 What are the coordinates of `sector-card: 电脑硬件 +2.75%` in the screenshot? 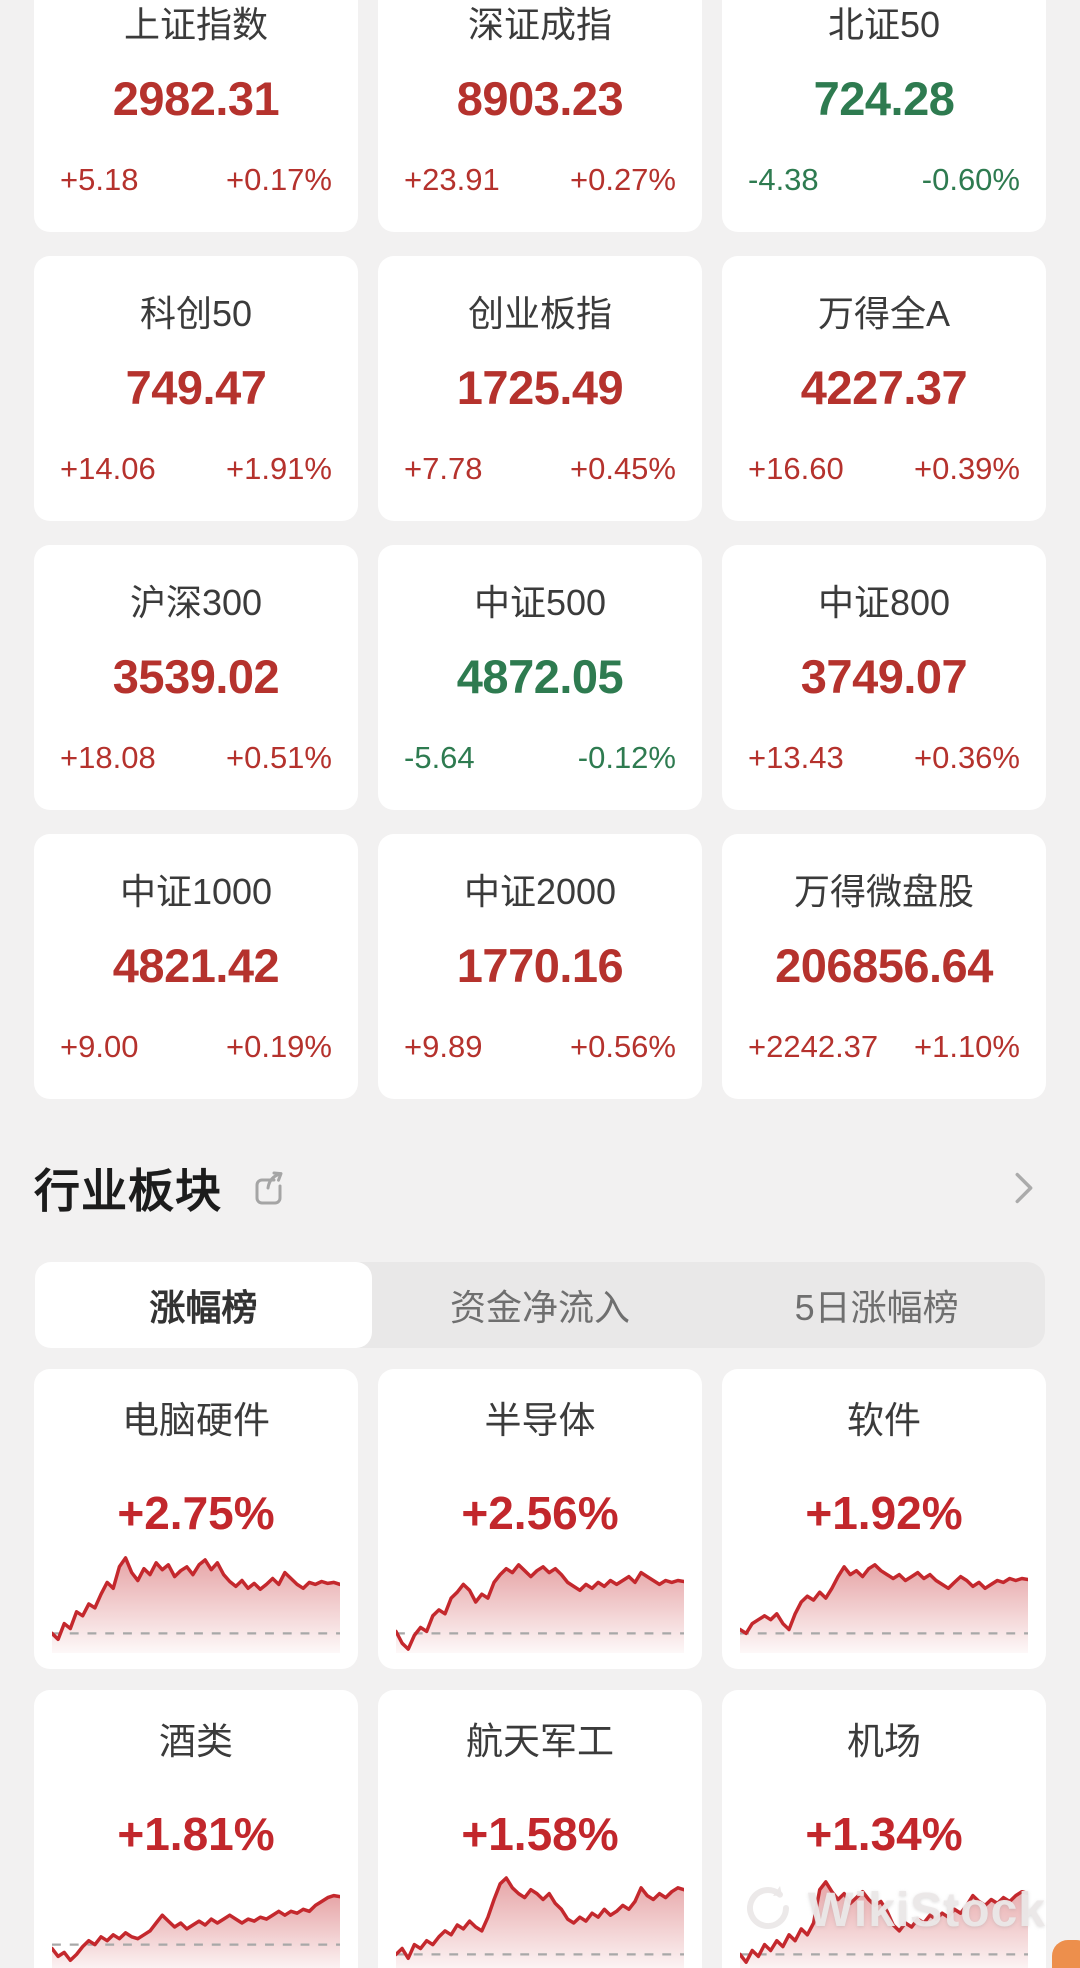 It's located at (196, 1519).